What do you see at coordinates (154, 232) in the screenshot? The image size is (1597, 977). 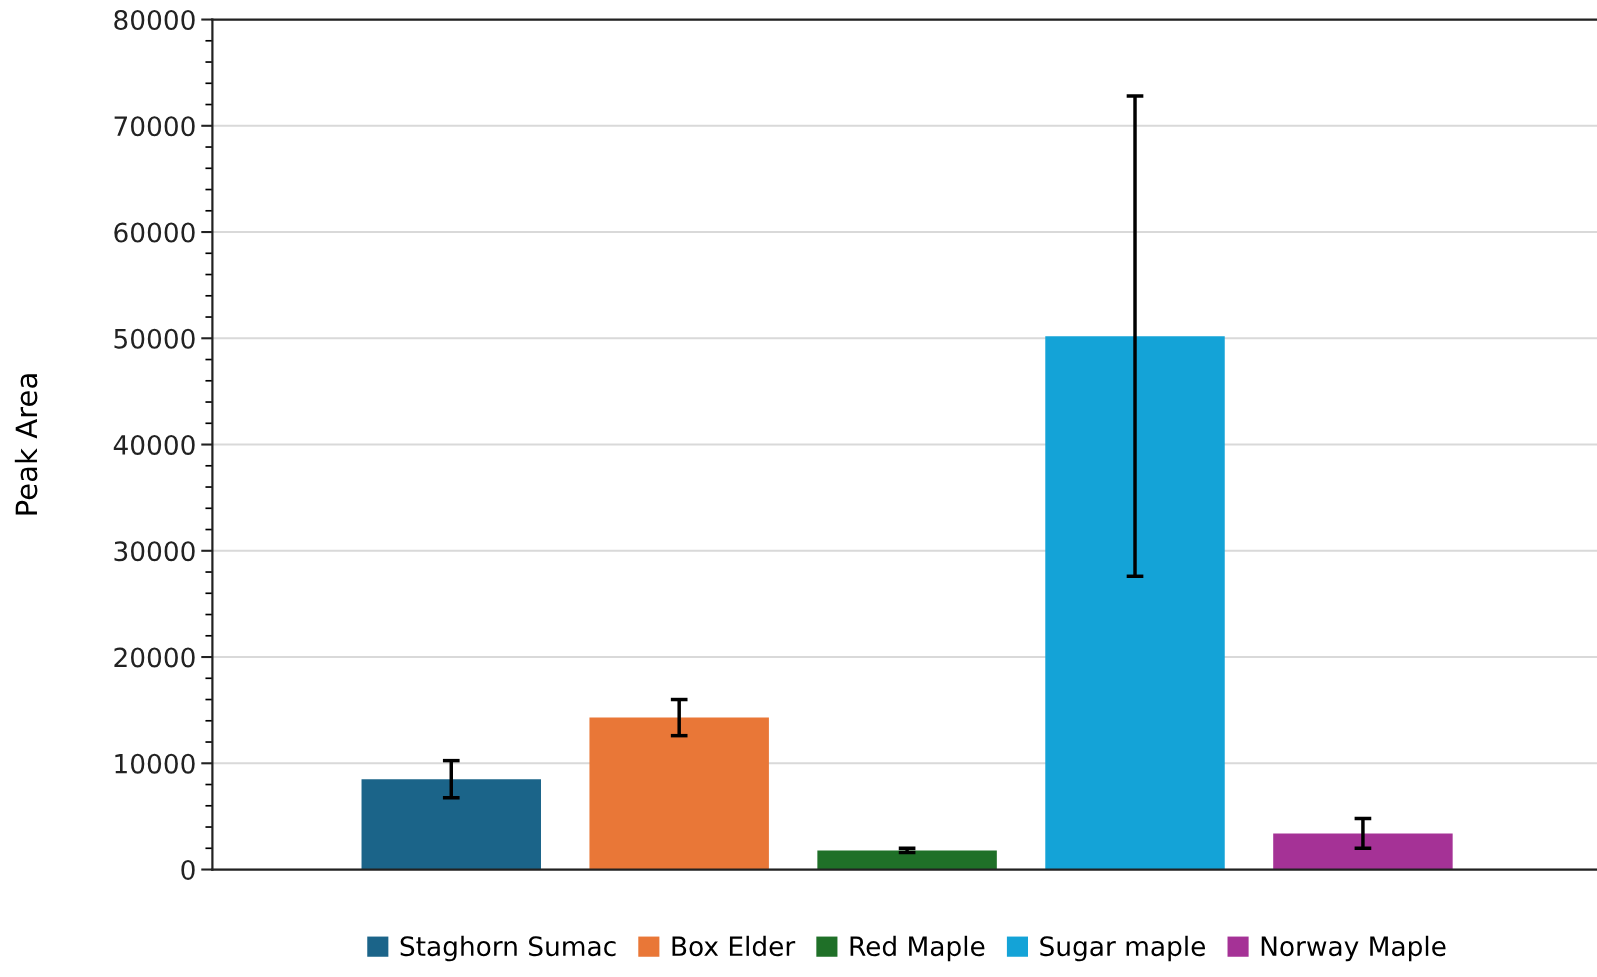 I see `y-tick-label: 60000` at bounding box center [154, 232].